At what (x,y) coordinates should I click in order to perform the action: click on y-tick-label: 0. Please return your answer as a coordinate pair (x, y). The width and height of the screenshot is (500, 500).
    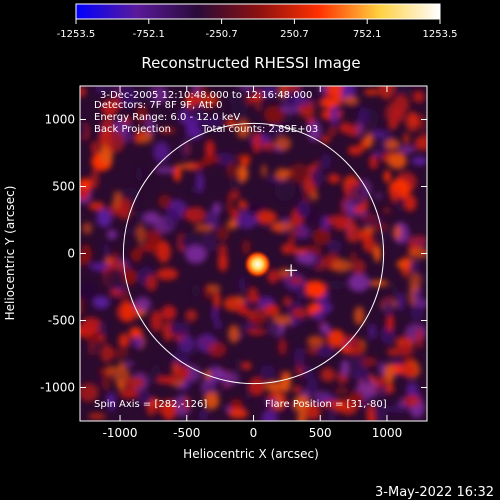
    Looking at the image, I should click on (71, 254).